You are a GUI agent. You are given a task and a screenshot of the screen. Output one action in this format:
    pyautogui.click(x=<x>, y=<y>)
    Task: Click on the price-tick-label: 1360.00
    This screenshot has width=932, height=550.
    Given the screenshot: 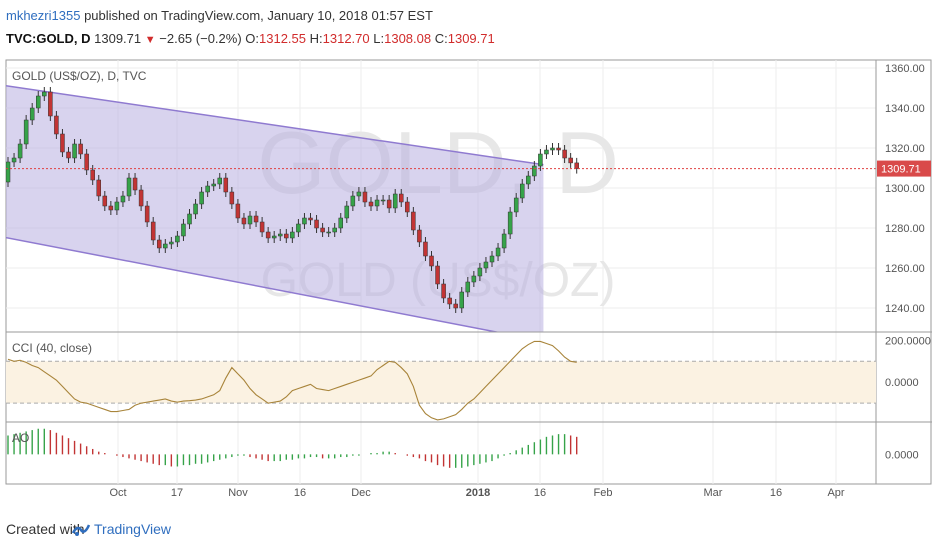 What is the action you would take?
    pyautogui.click(x=905, y=69)
    